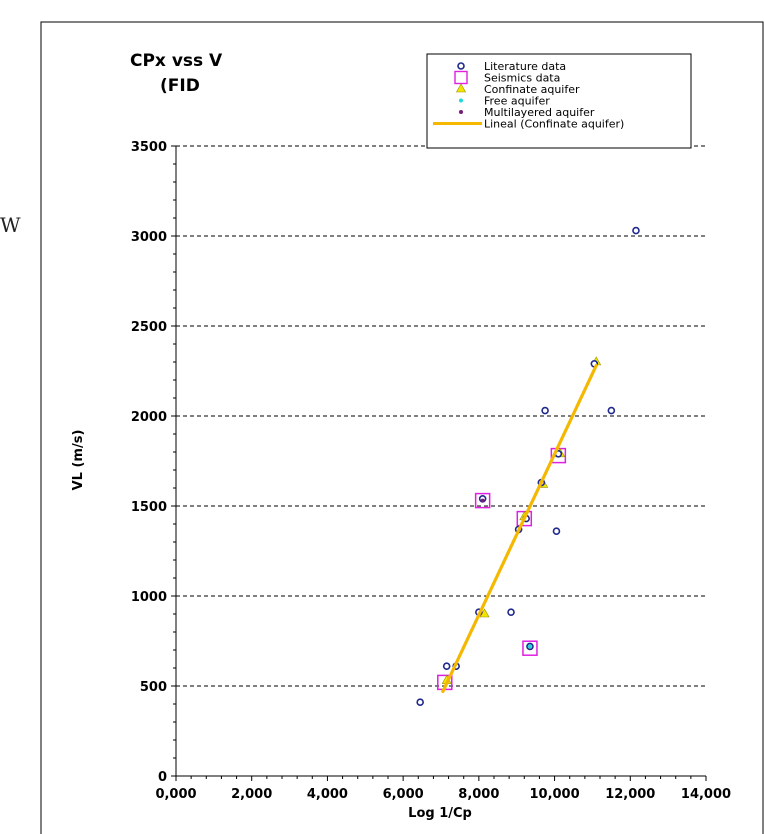 This screenshot has width=764, height=834. I want to click on y-tick-label-6: 3000, so click(149, 237).